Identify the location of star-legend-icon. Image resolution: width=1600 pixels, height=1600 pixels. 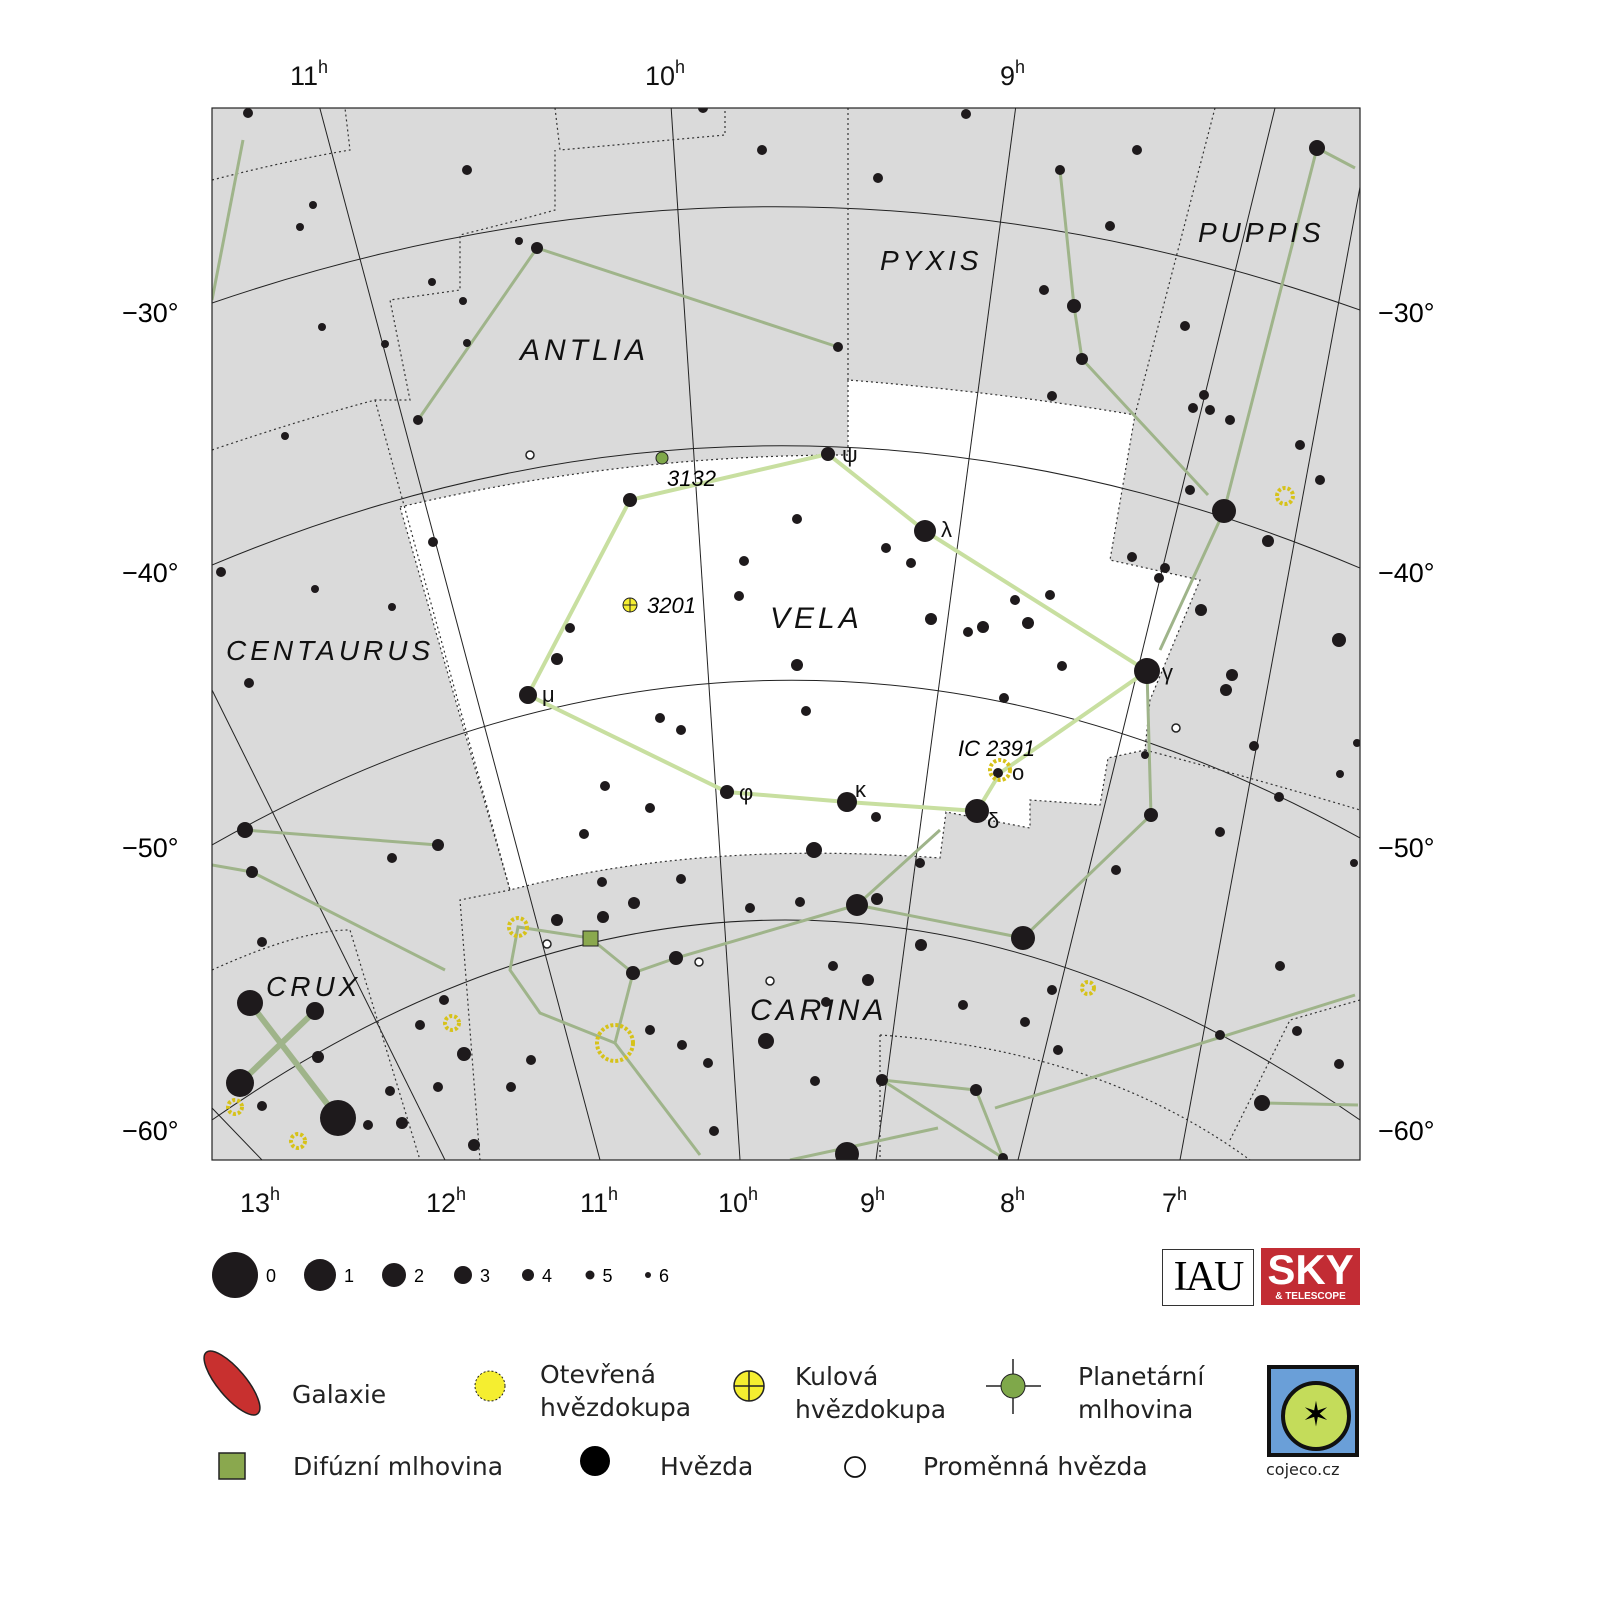
(595, 1461).